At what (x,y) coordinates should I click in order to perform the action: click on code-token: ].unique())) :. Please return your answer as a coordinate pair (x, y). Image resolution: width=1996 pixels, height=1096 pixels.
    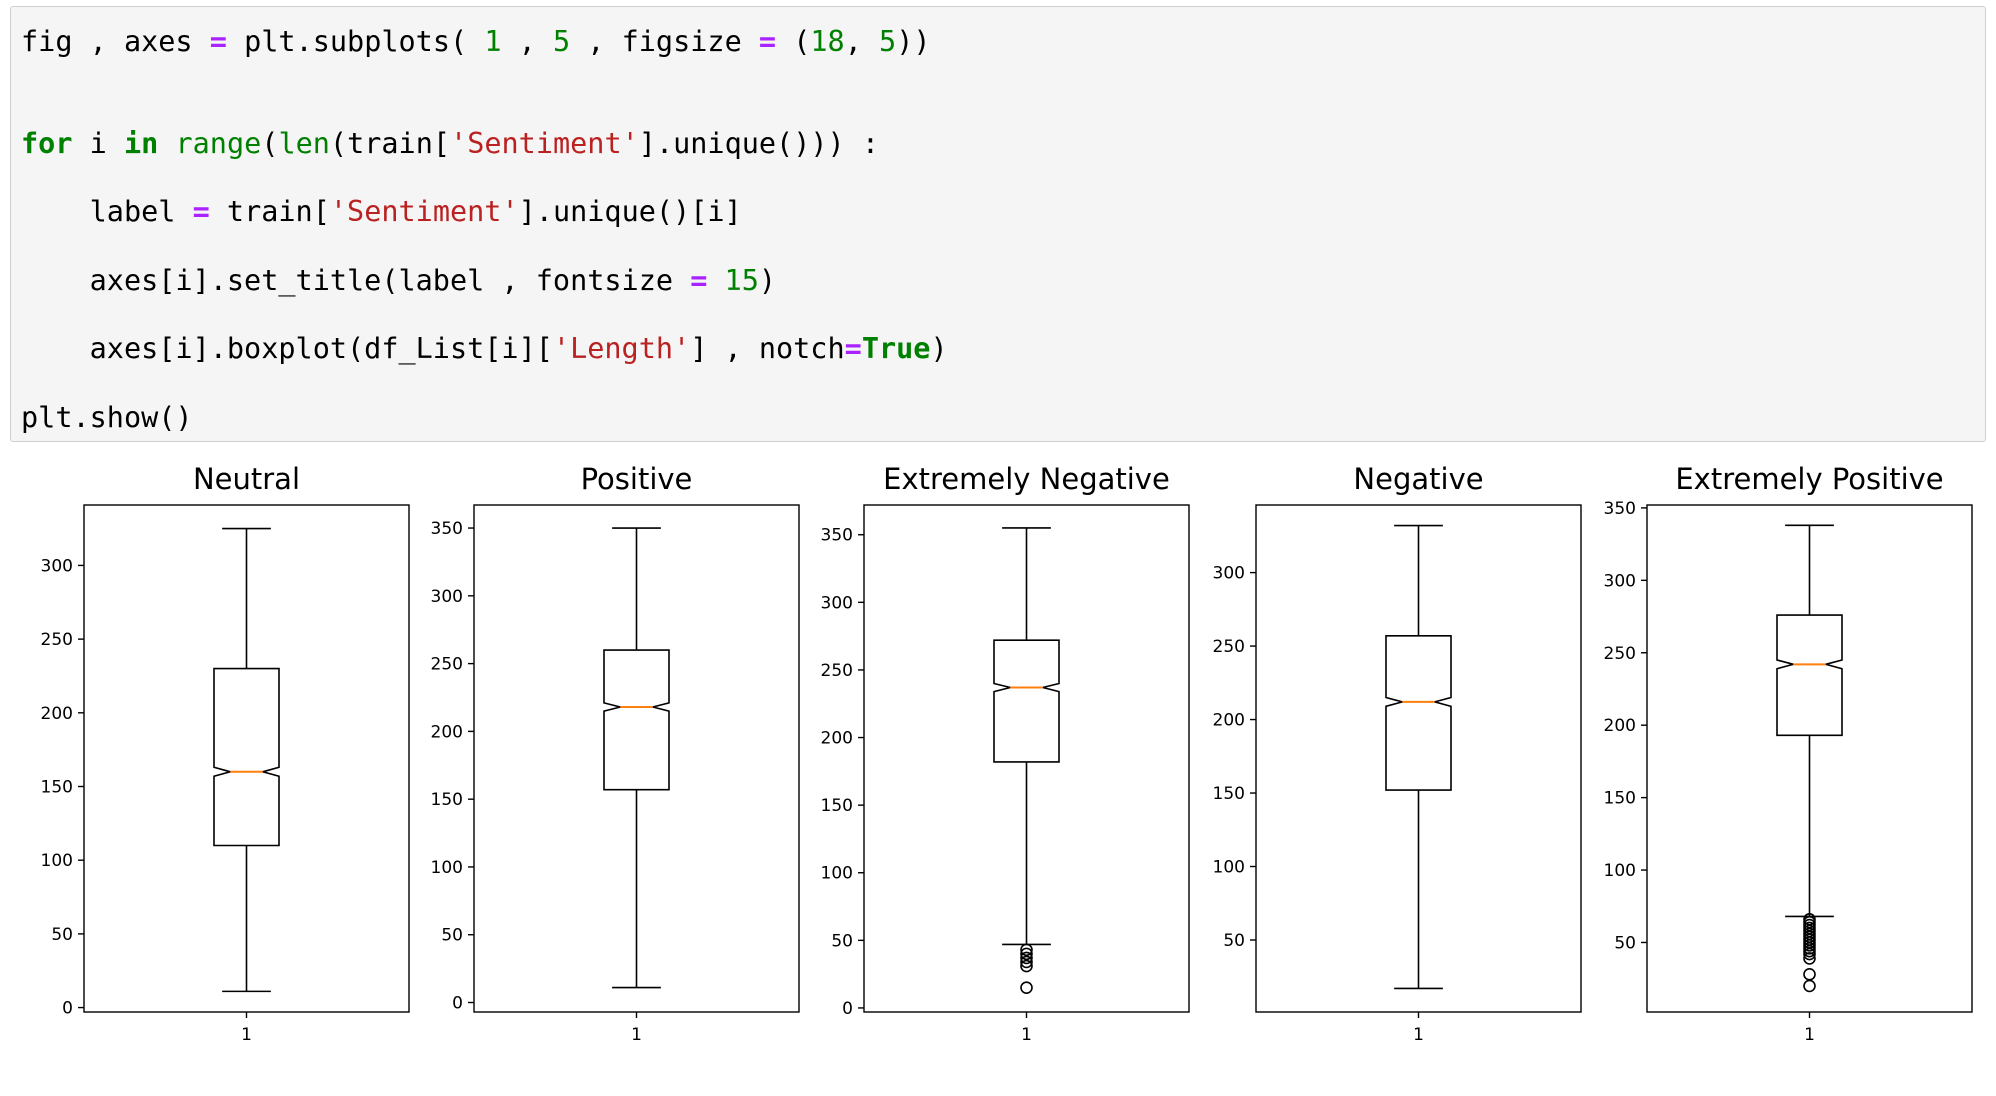
    Looking at the image, I should click on (758, 143).